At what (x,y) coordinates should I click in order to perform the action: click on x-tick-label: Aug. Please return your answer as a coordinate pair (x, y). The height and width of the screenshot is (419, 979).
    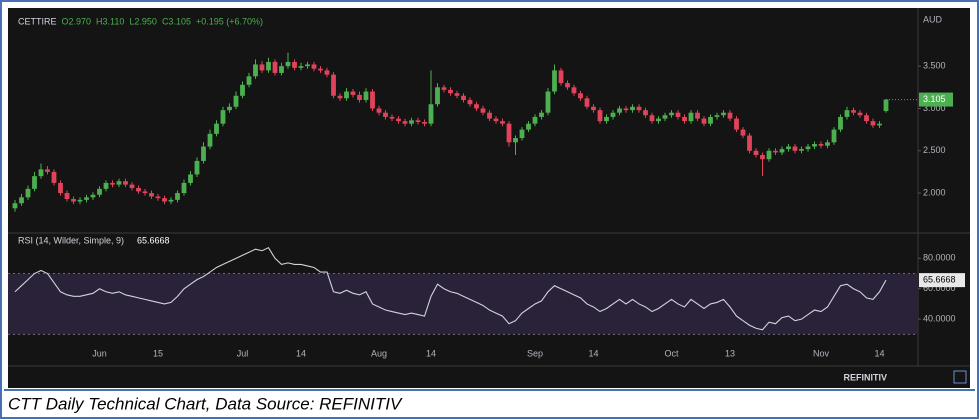
    Looking at the image, I should click on (379, 353).